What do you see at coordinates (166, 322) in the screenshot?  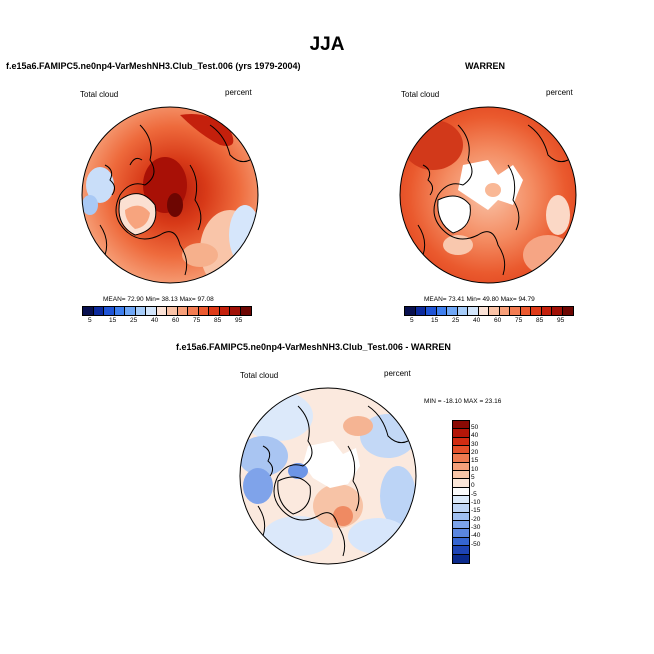 I see `panel1-colorbar-labels: 5 15 25 40 60 75 85 95` at bounding box center [166, 322].